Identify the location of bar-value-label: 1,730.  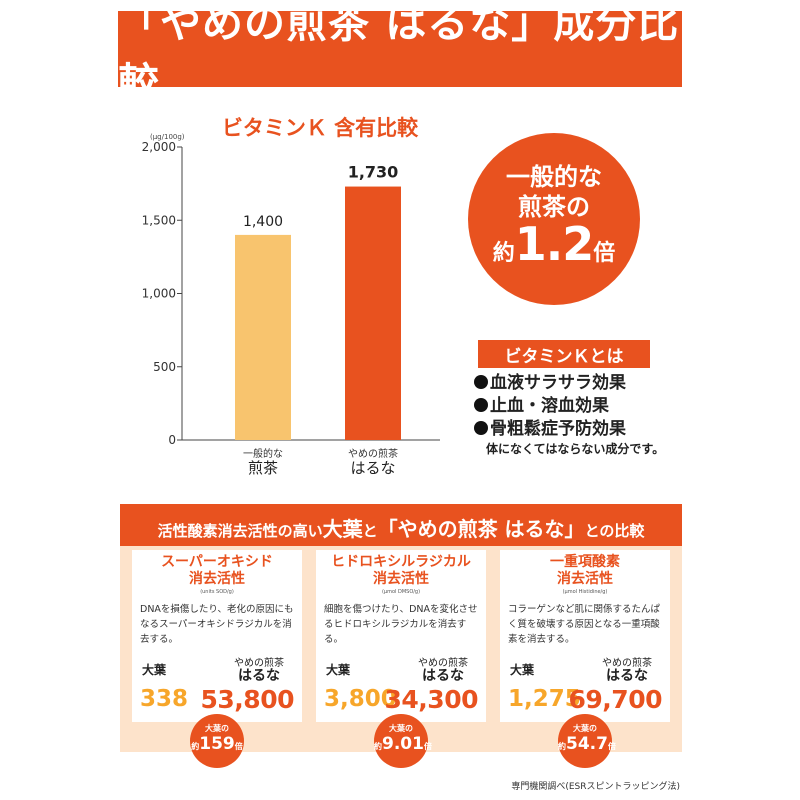
(373, 172).